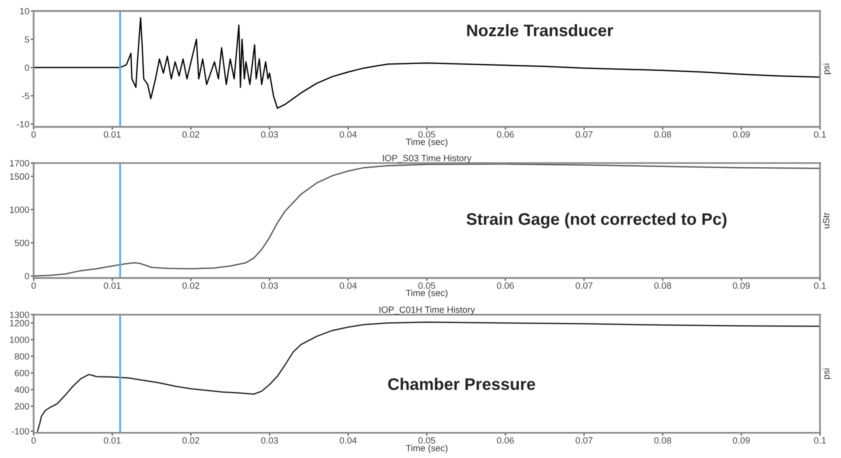 The width and height of the screenshot is (841, 458). Describe the element at coordinates (20, 323) in the screenshot. I see `y-tick-label: 1200` at that location.